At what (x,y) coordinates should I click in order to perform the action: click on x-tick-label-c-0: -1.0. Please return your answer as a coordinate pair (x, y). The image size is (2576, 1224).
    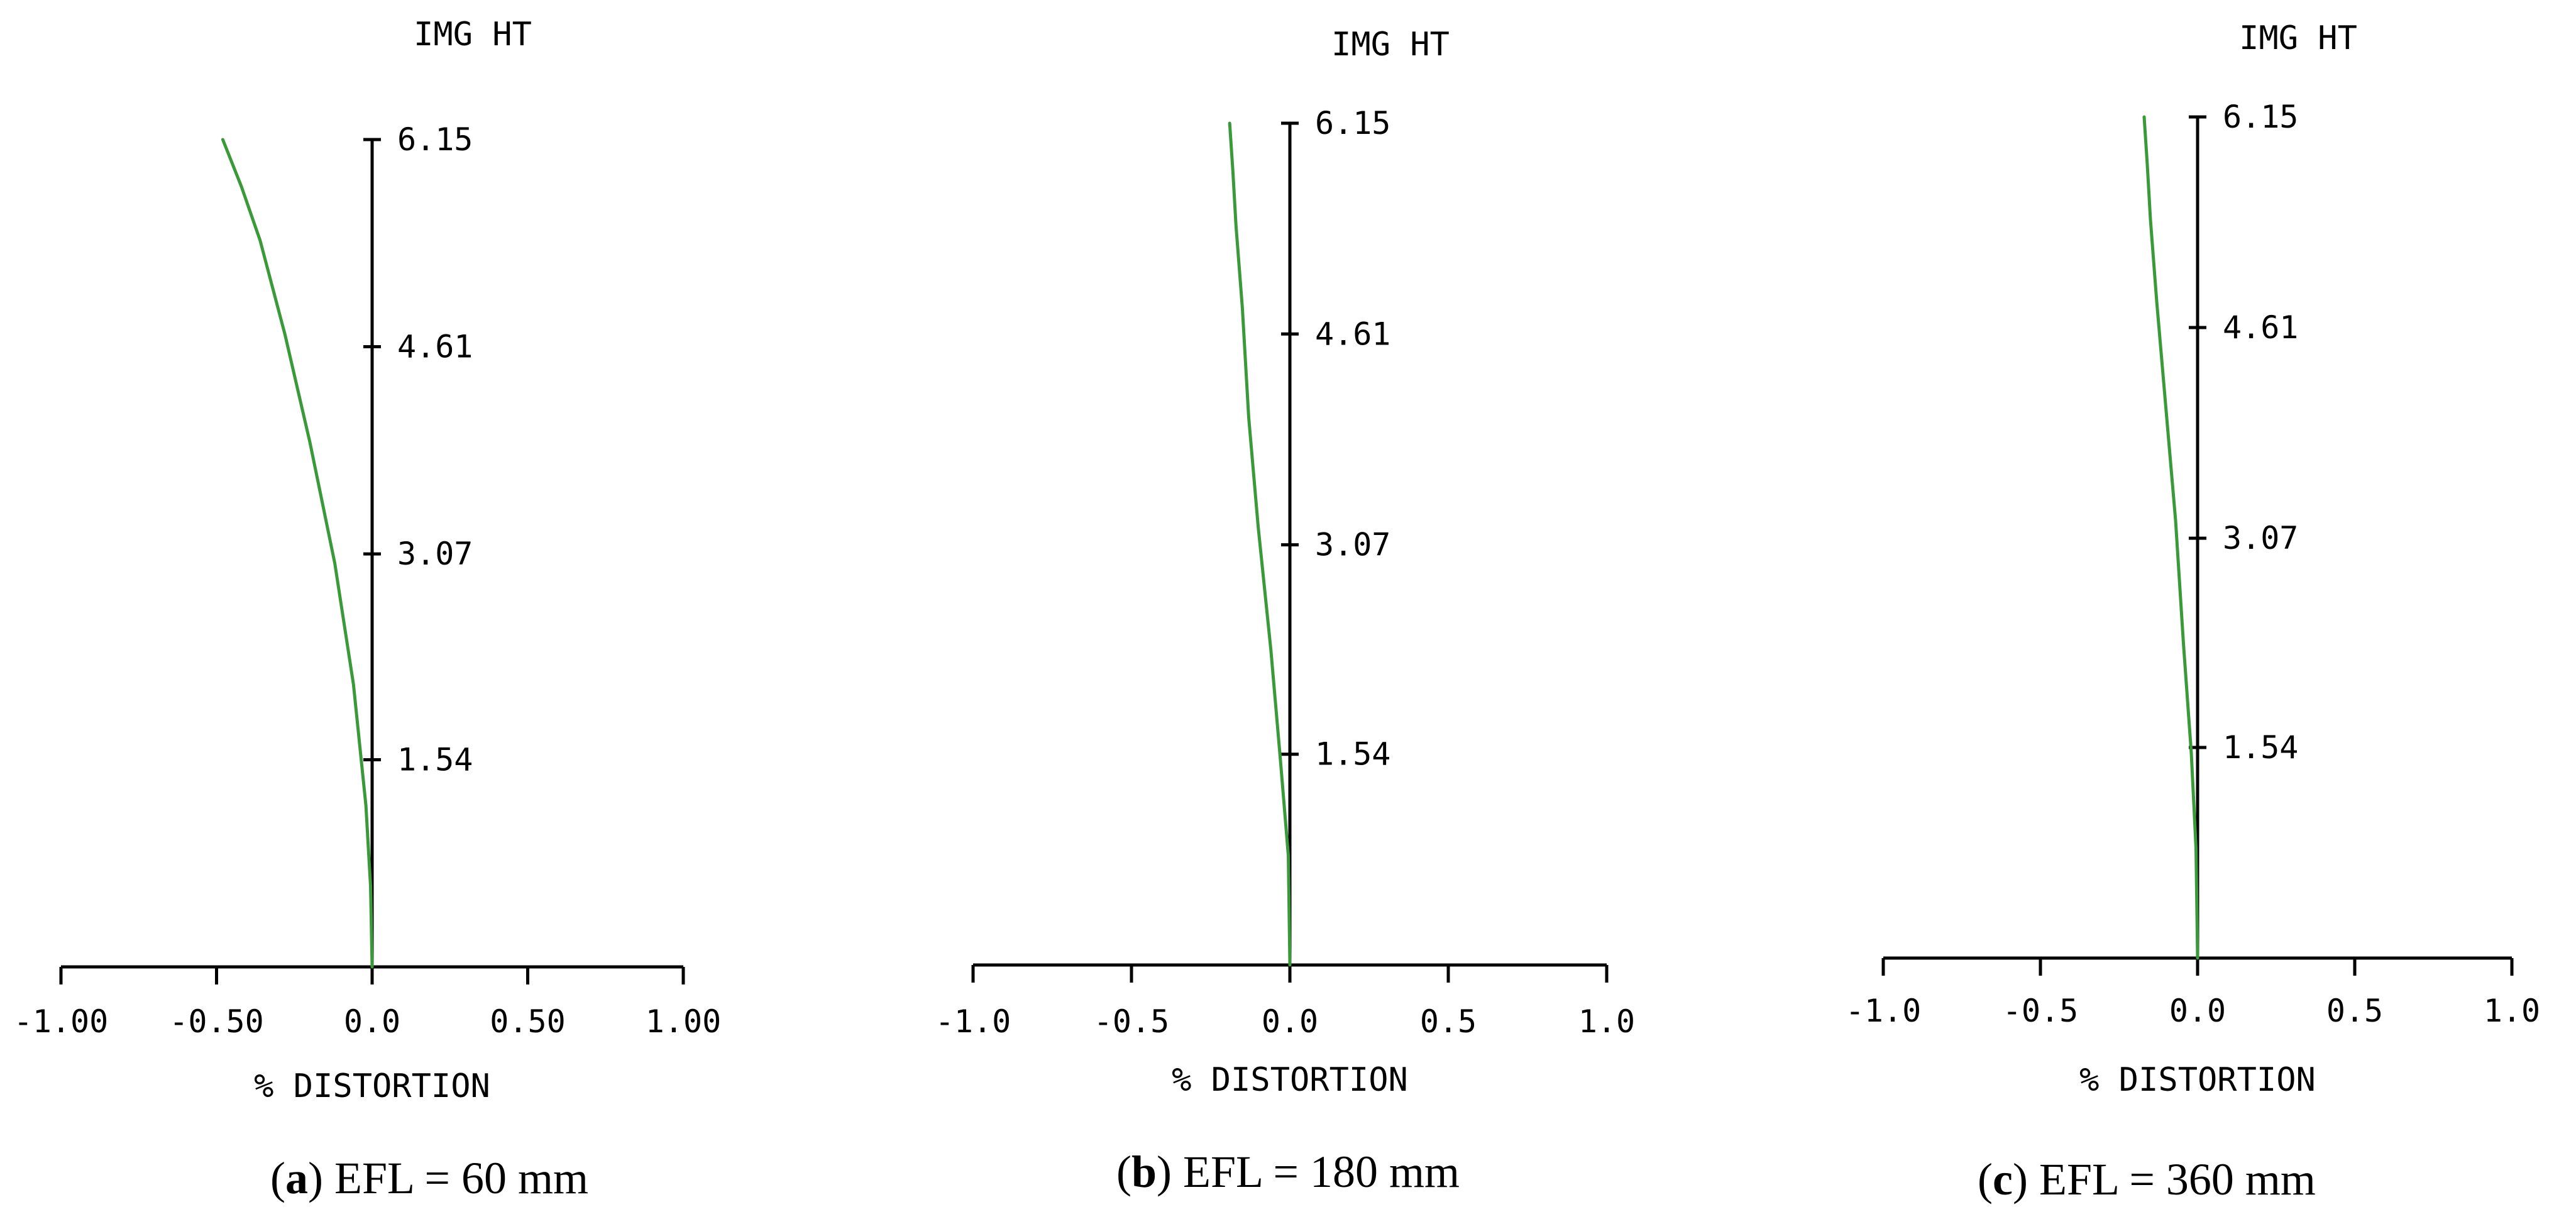
    Looking at the image, I should click on (1884, 1011).